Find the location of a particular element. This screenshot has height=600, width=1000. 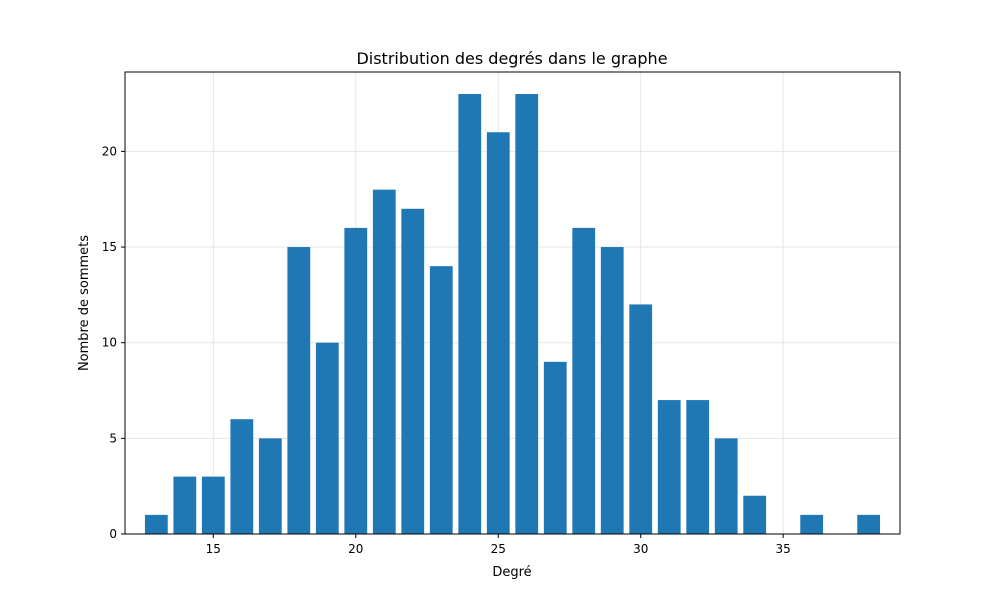

x-tick-label: 35 is located at coordinates (783, 549).